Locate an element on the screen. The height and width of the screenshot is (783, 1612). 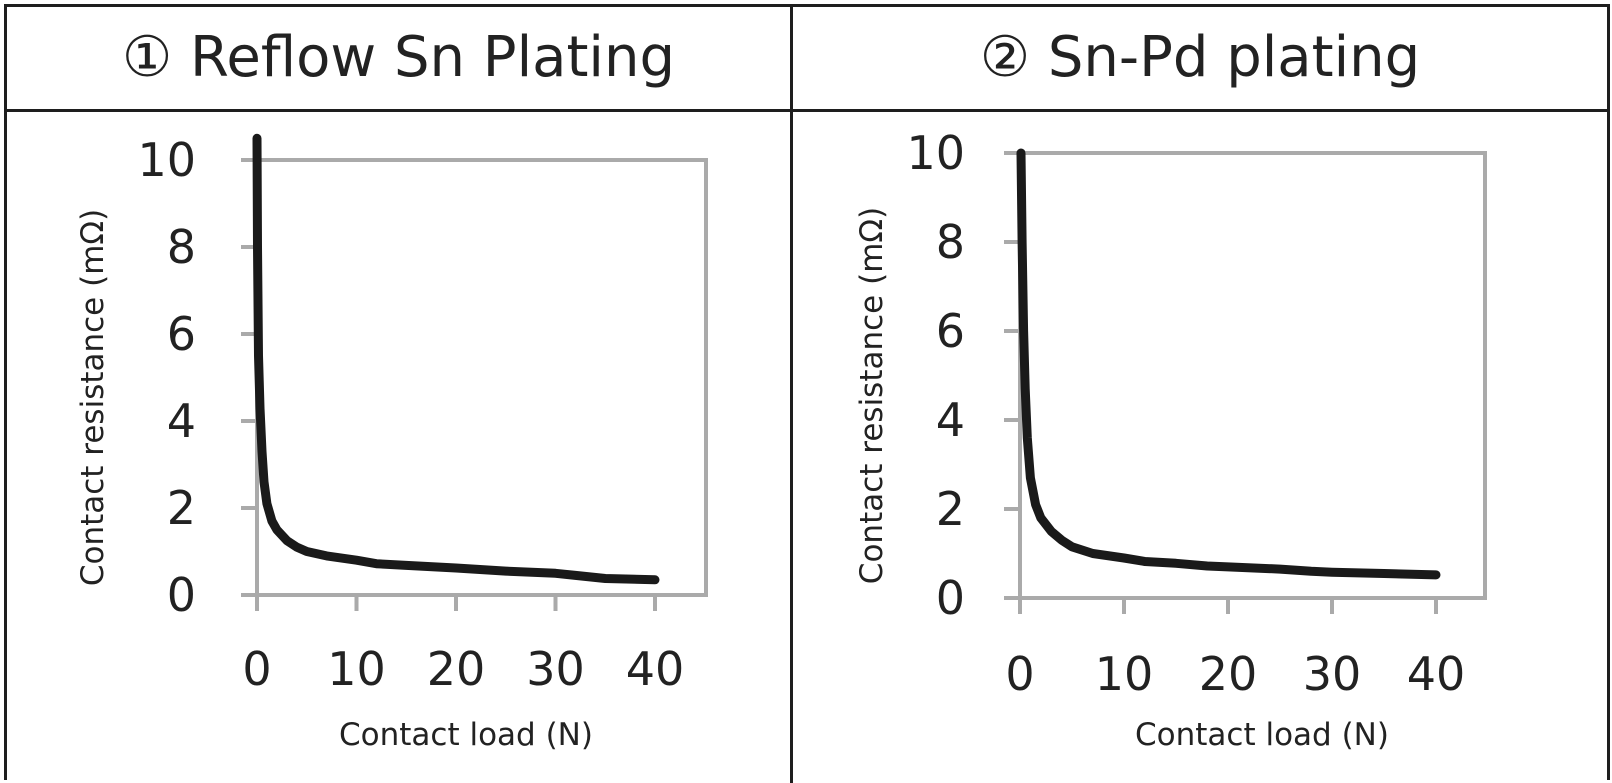
column-divider is located at coordinates (791, 395).